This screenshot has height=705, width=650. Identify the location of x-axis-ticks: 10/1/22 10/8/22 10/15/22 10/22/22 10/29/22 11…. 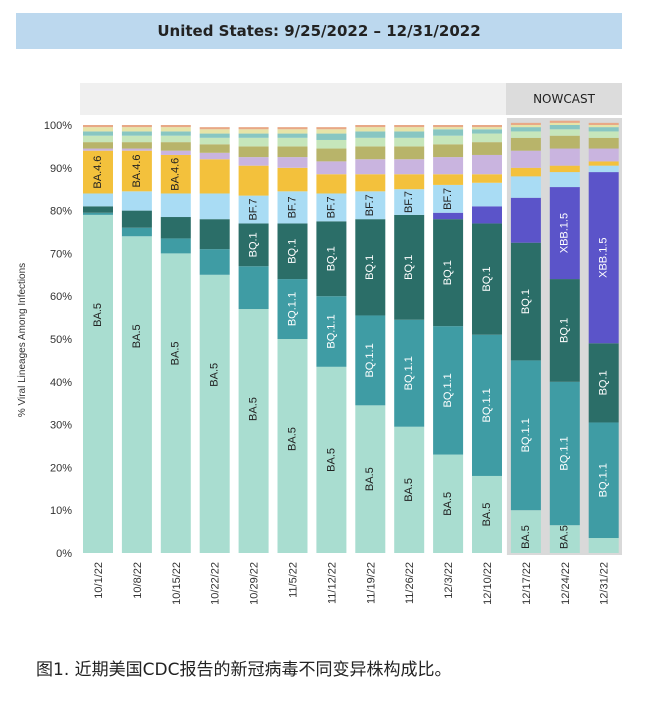
(352, 583).